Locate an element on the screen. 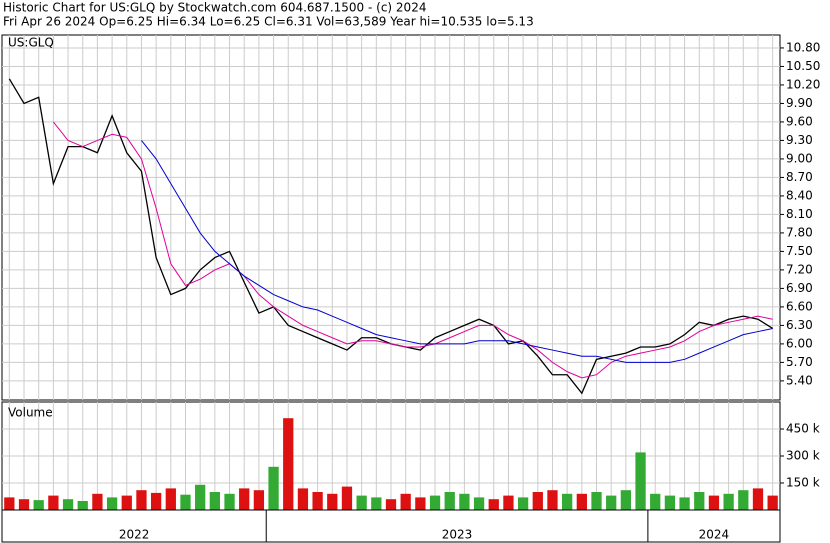 The image size is (830, 543). y-tick-label: 8.40 is located at coordinates (799, 195).